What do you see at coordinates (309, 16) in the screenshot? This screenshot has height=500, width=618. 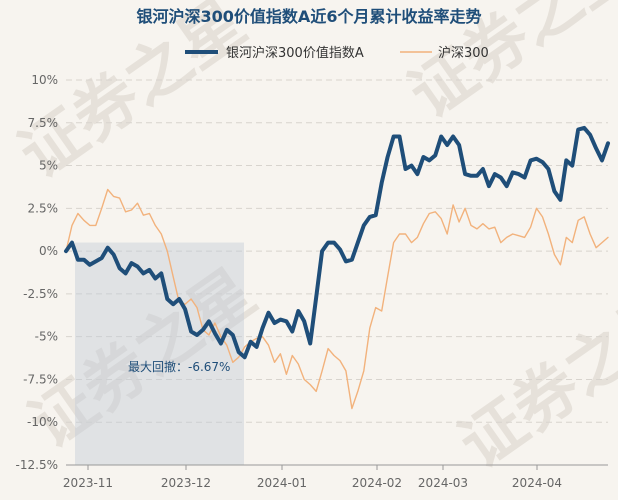 I see `chart-title: 银河沪深300价值指数A近6个月累计收益率走势` at bounding box center [309, 16].